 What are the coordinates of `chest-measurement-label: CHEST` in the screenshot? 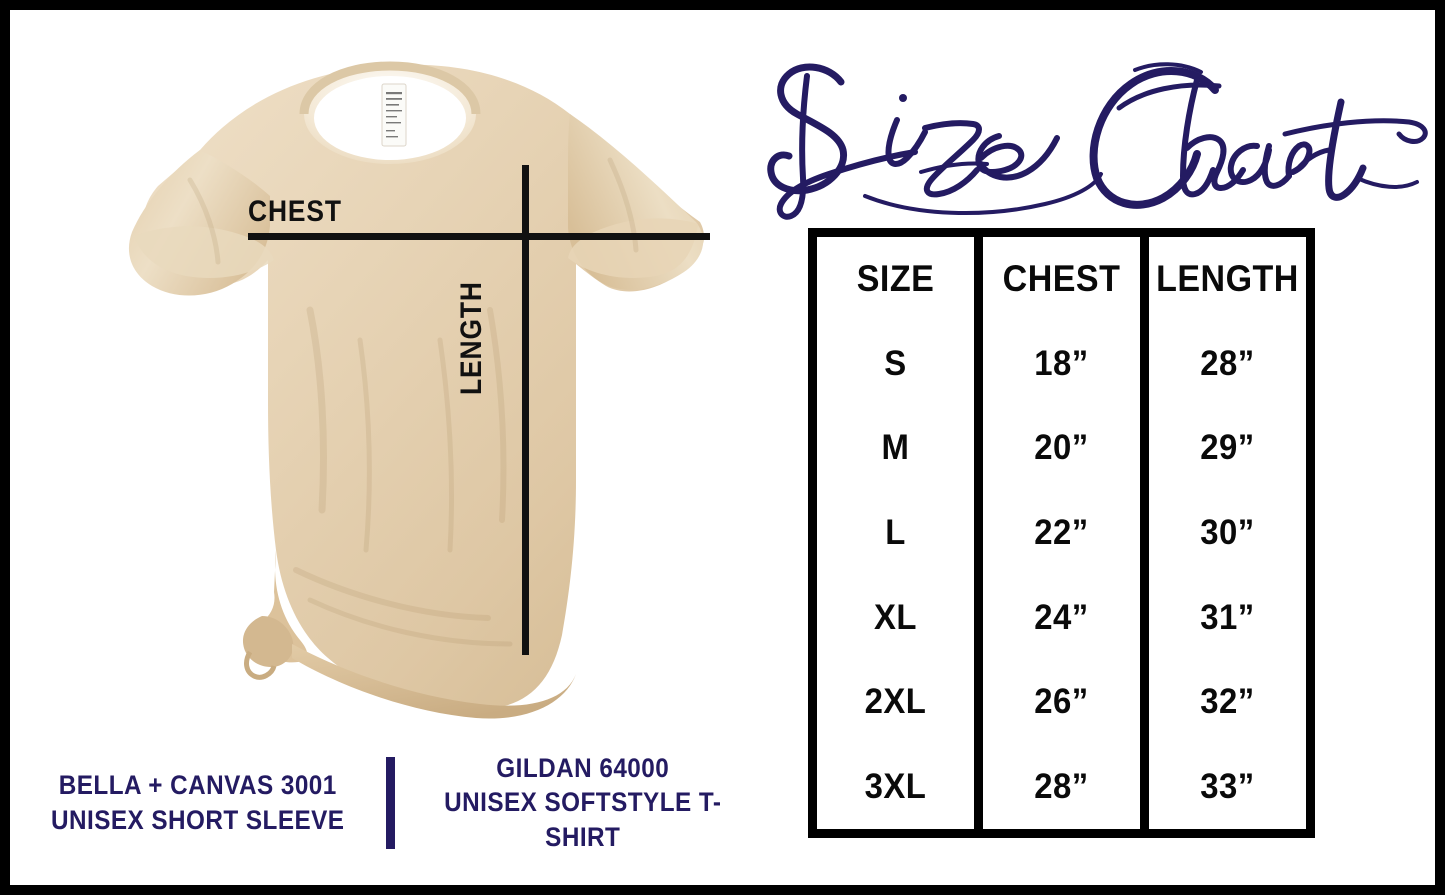 It's located at (295, 211).